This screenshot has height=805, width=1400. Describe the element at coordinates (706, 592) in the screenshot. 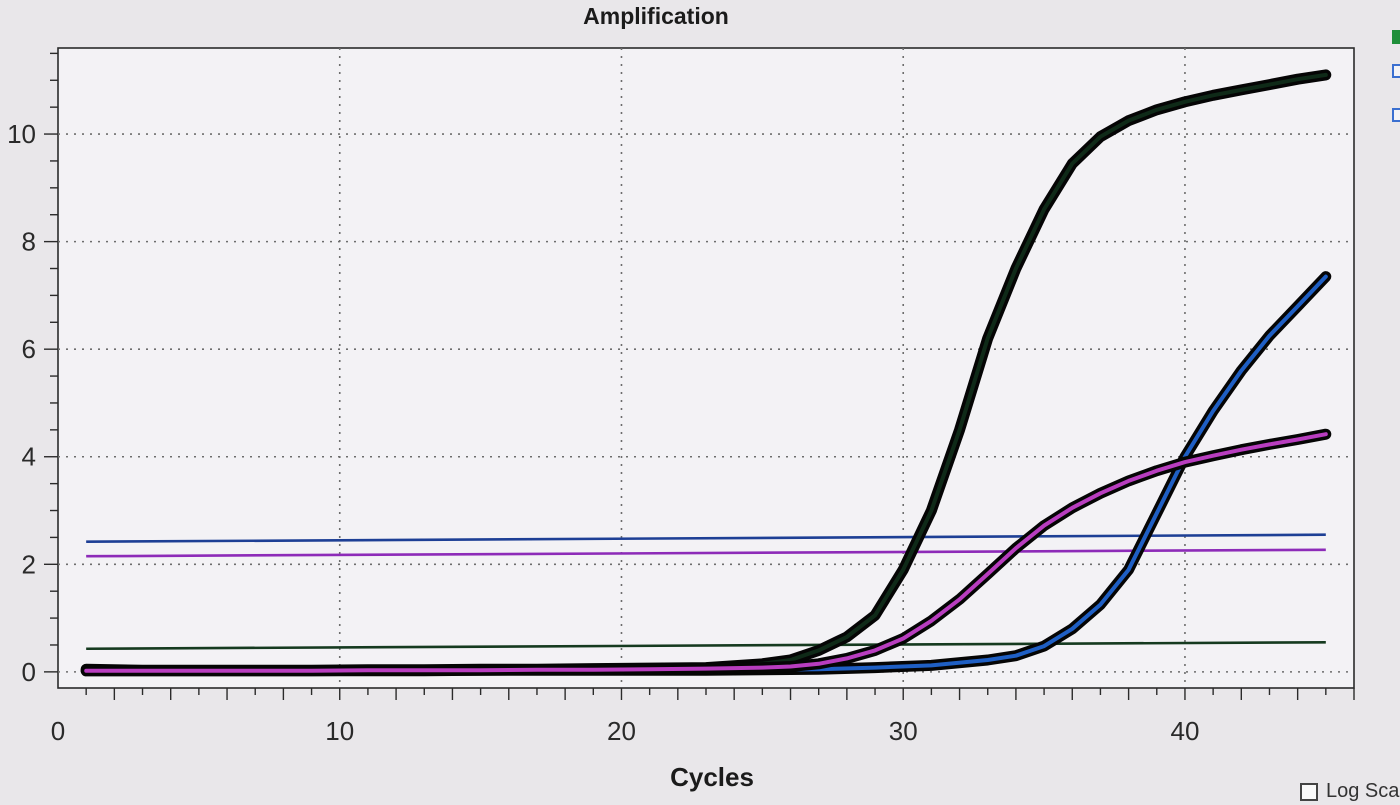

I see `threshold-lines` at that location.